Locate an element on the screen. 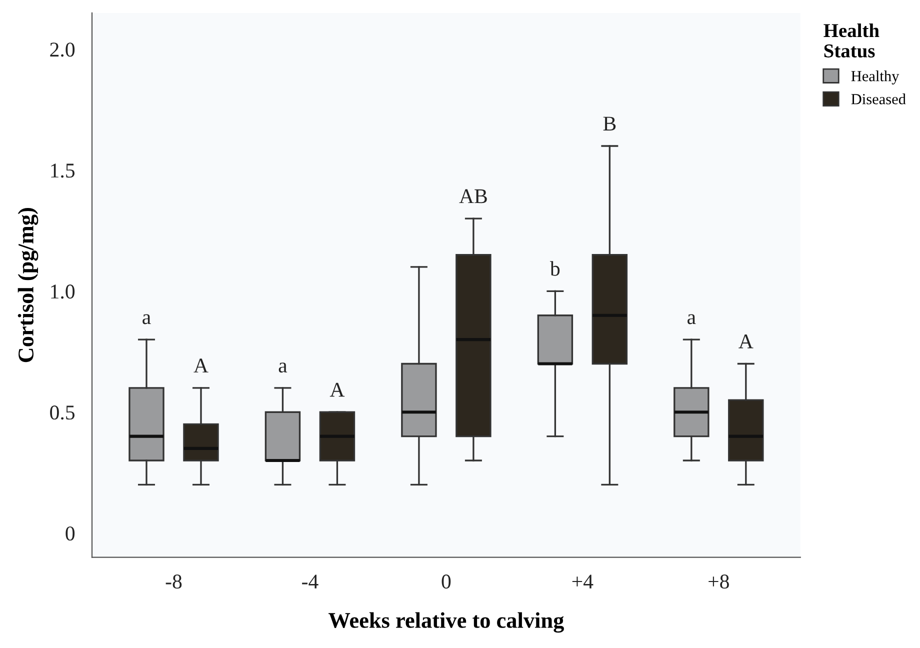 This screenshot has height=648, width=920. x-tick-label: +4 is located at coordinates (583, 581).